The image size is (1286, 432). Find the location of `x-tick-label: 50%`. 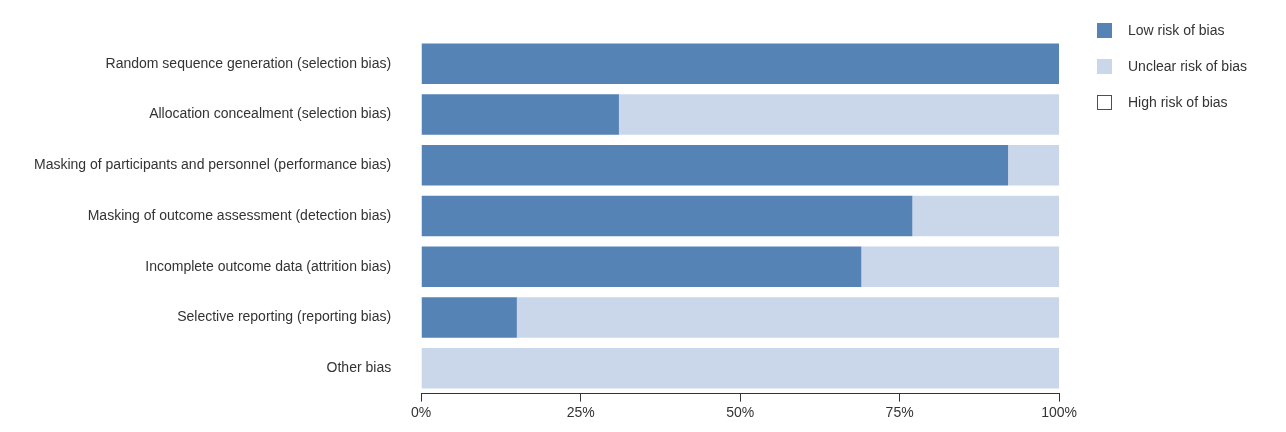

x-tick-label: 50% is located at coordinates (740, 411).